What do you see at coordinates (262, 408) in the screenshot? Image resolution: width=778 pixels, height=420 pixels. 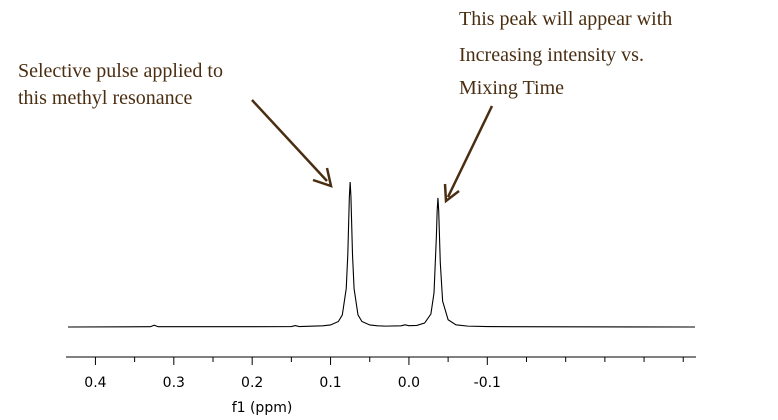 I see `x-axis-label: f1 (ppm)` at bounding box center [262, 408].